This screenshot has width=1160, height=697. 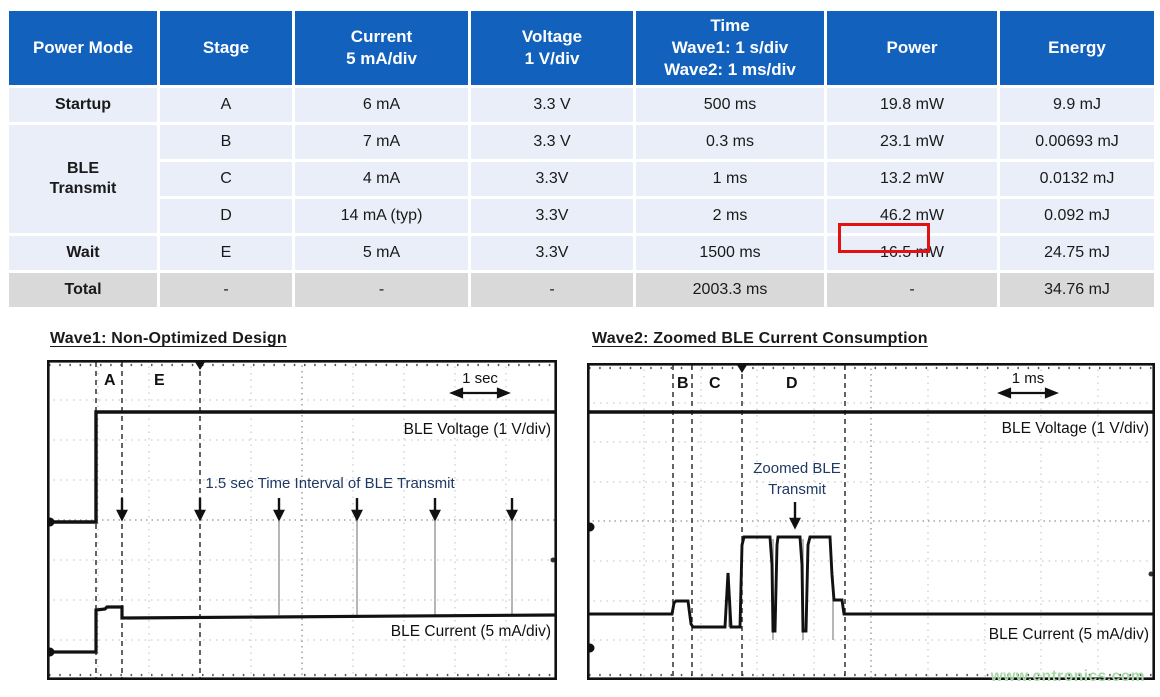 I want to click on cell-energy: 34.76 mJ, so click(x=1077, y=290).